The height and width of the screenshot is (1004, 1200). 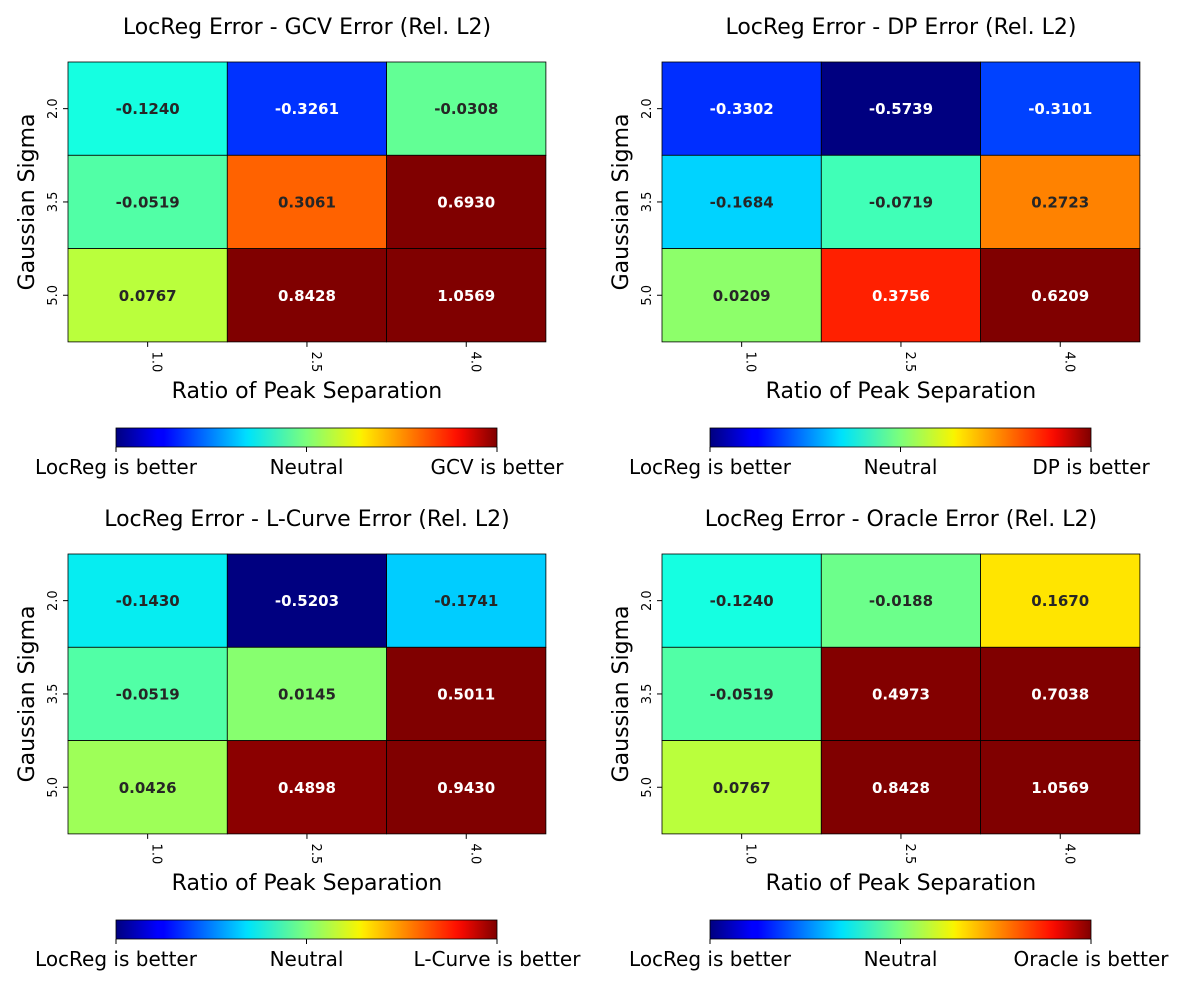 I want to click on colorbar-right-label: L-Curve is better, so click(x=498, y=959).